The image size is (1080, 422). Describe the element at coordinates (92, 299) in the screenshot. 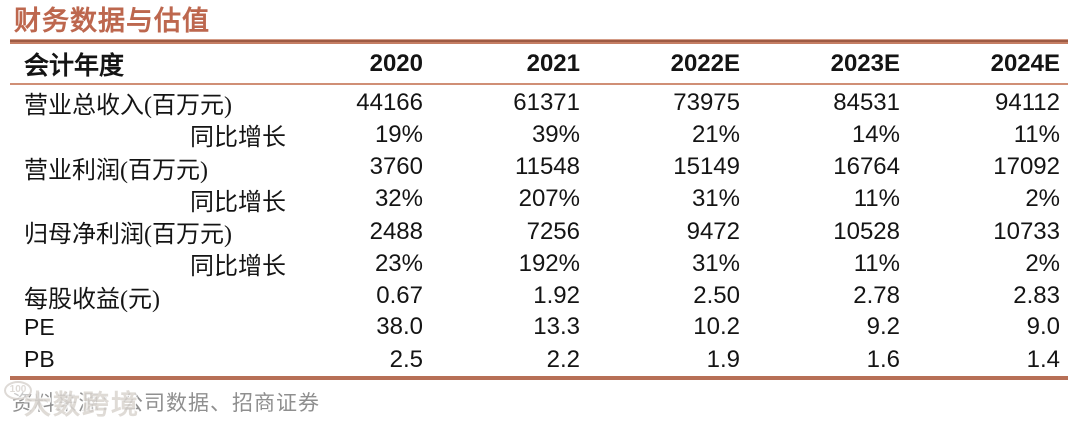

I see `row-label: 每股收益(元)` at that location.